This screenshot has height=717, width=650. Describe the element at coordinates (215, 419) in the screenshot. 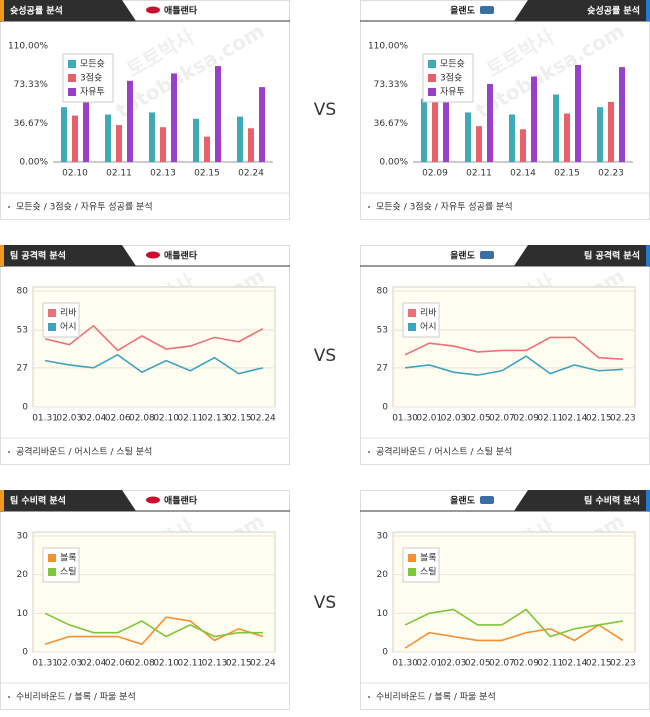

I see `x-tick-label: 02.13` at that location.